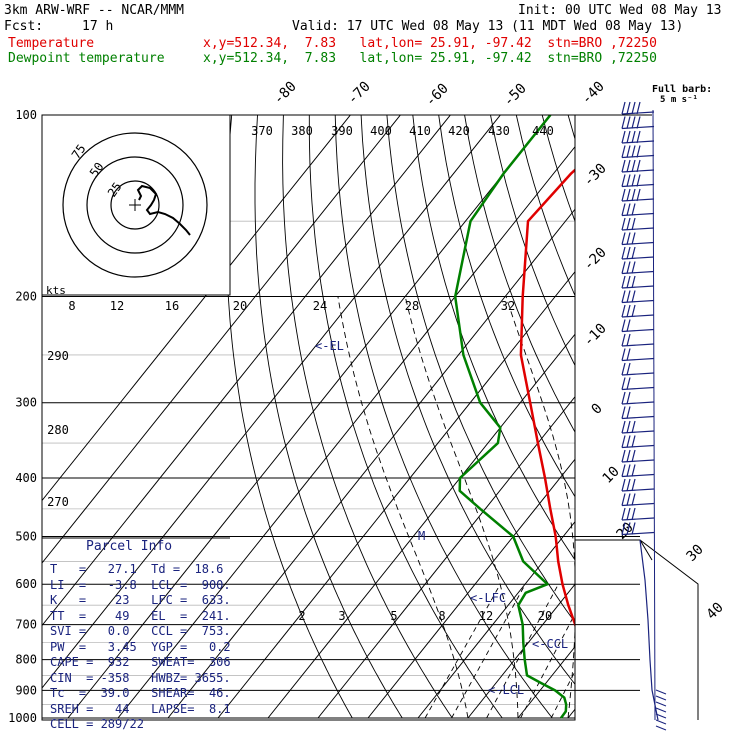 The height and width of the screenshot is (740, 740). Describe the element at coordinates (26, 403) in the screenshot. I see `pressure-label: 300` at that location.